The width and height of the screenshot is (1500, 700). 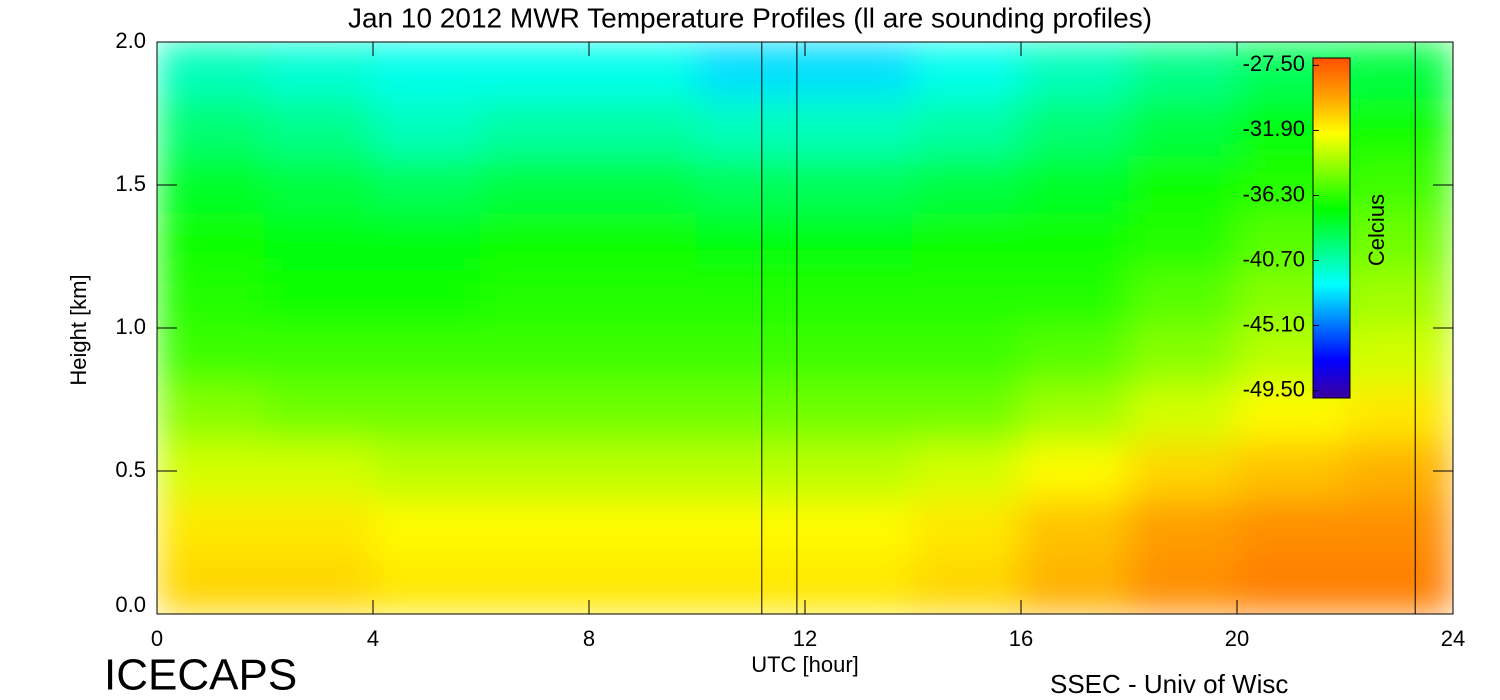 What do you see at coordinates (1274, 193) in the screenshot?
I see `colorbar-tick-label: -36.30` at bounding box center [1274, 193].